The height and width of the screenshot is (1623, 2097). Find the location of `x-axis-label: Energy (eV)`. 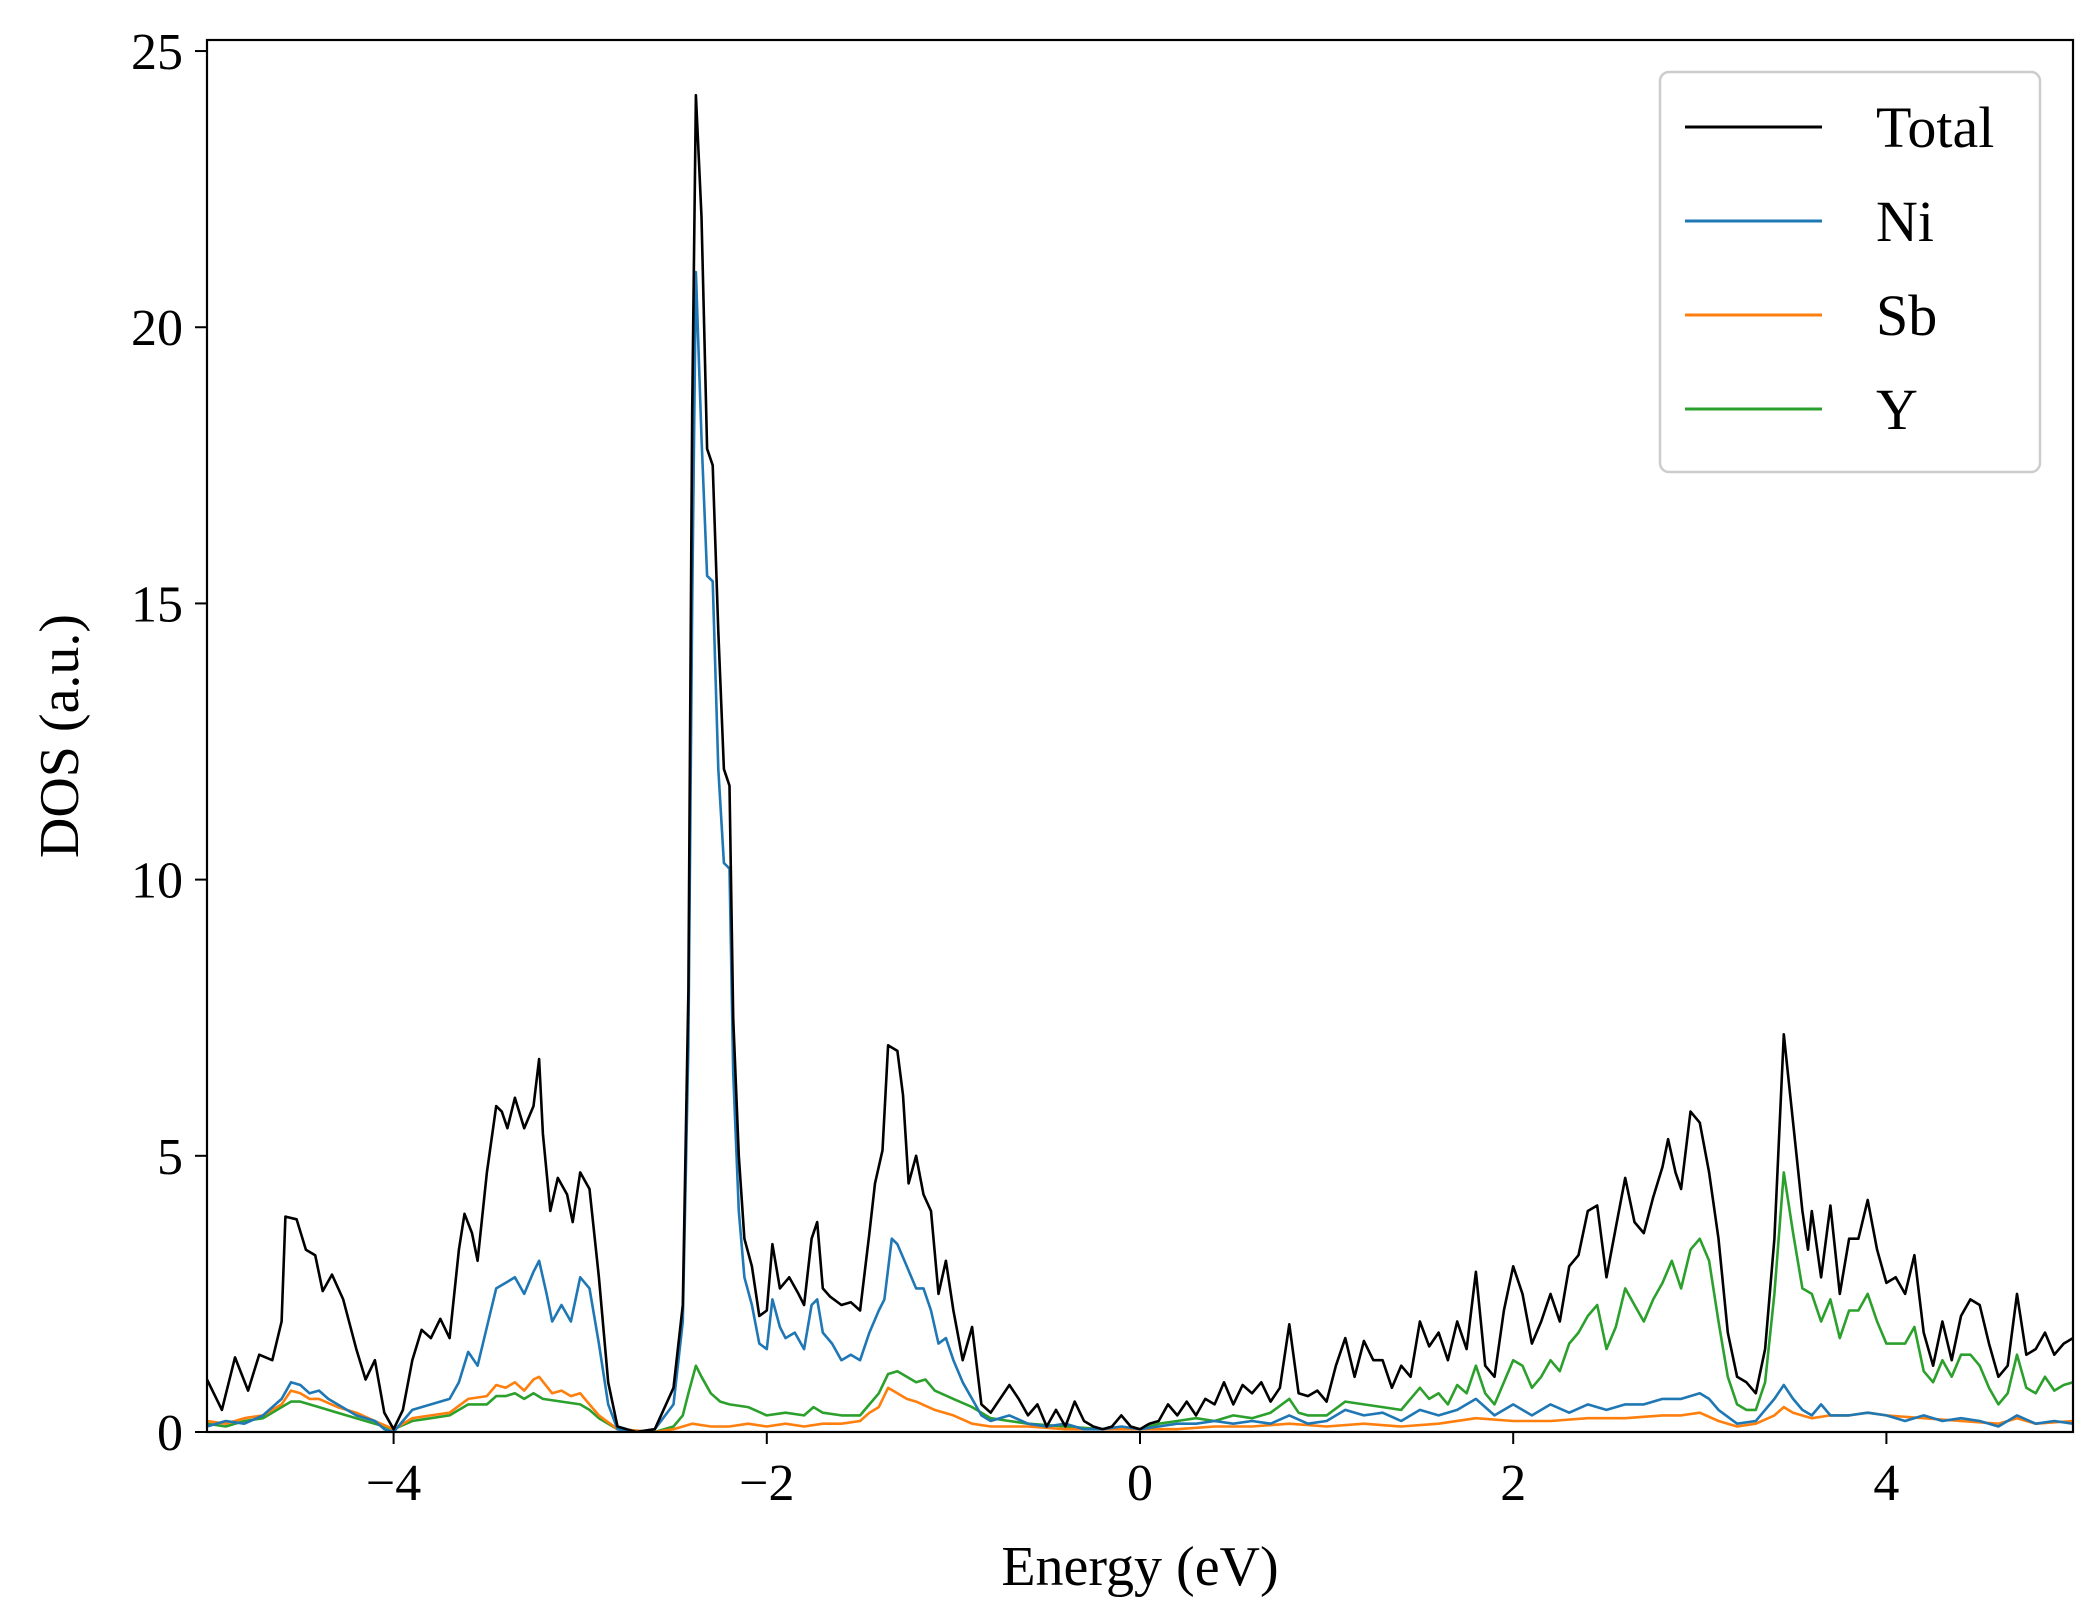

x-axis-label: Energy (eV) is located at coordinates (1139, 1567).